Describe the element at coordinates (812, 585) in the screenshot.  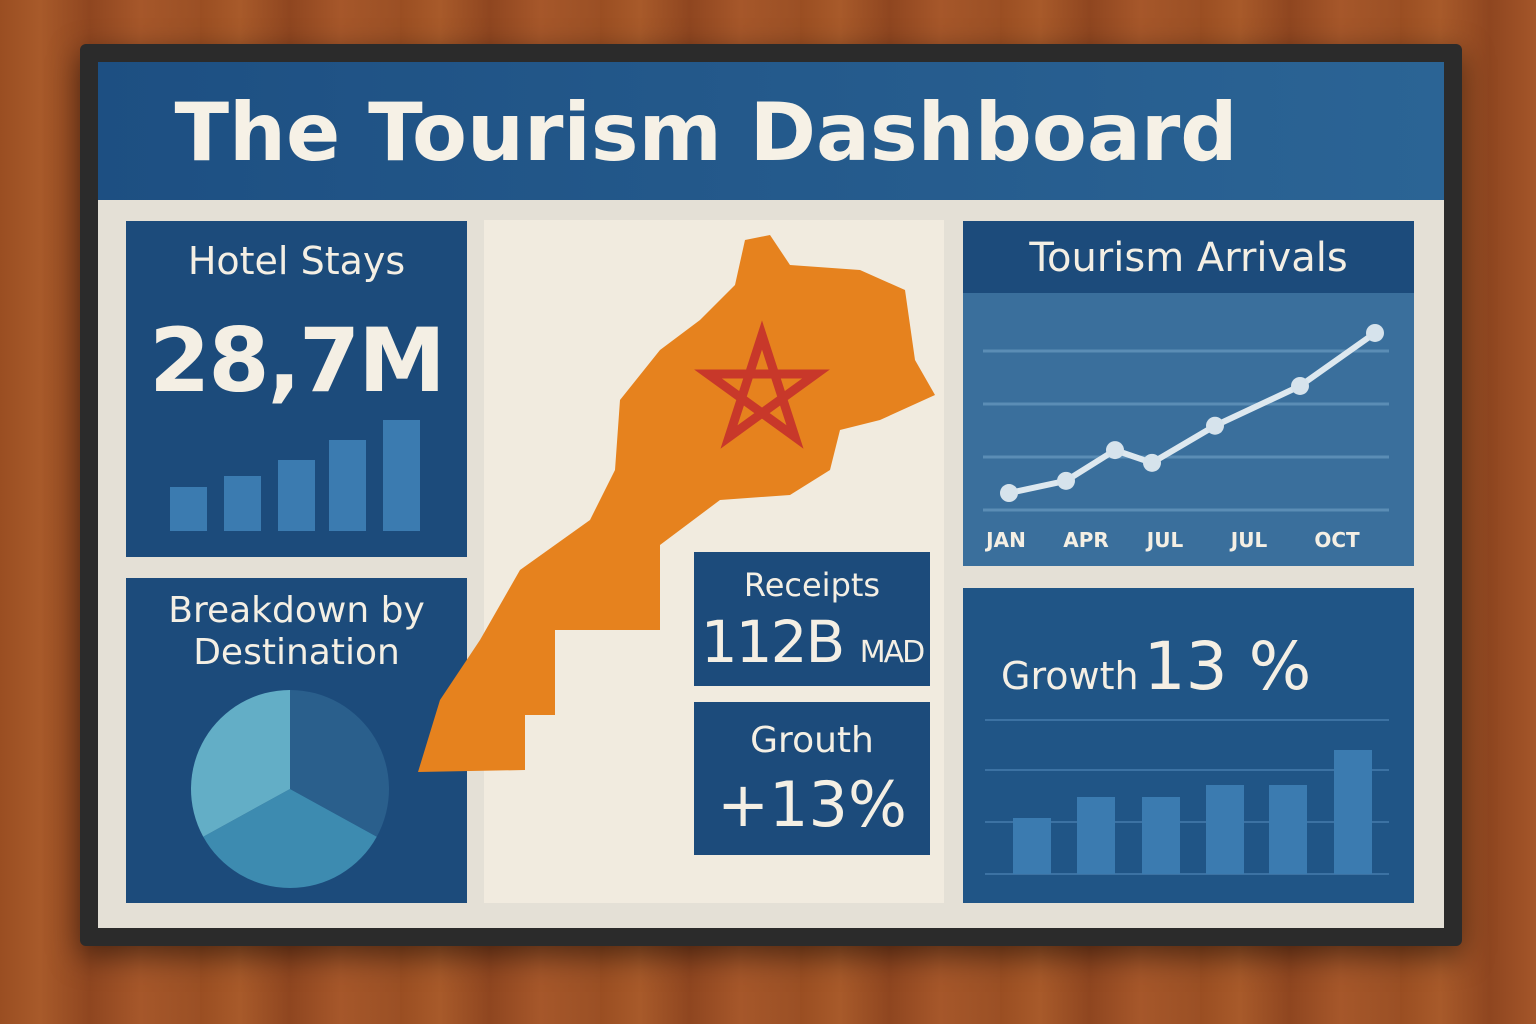
I see `receipts-title: Receipts` at that location.